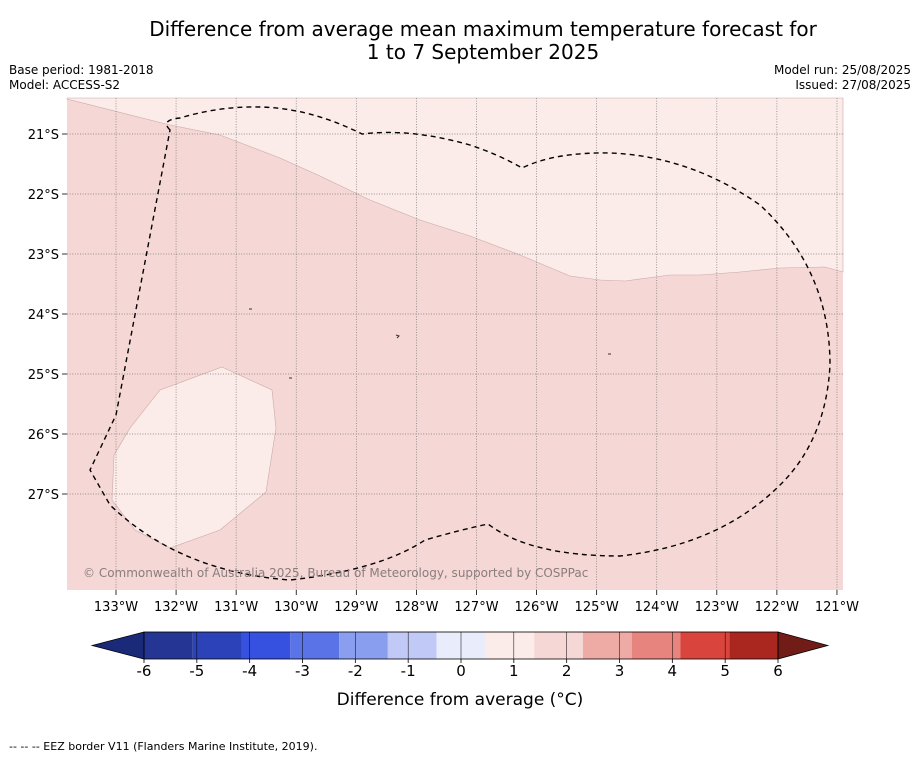 This screenshot has height=758, width=919. Describe the element at coordinates (460, 645) in the screenshot. I see `colorbar` at that location.